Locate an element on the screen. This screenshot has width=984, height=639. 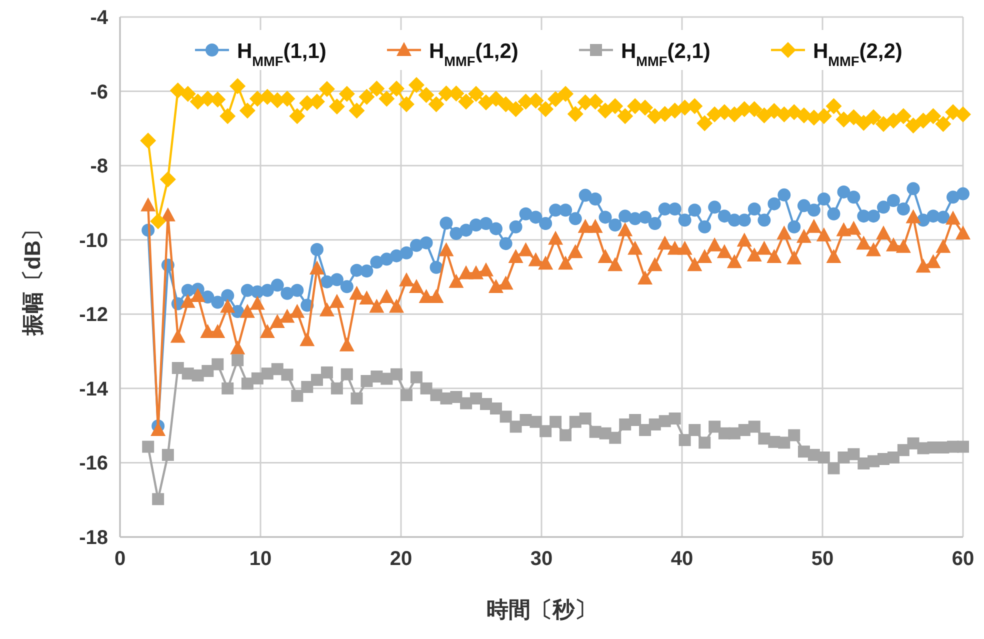
x-tick-label: 40 is located at coordinates (682, 559).